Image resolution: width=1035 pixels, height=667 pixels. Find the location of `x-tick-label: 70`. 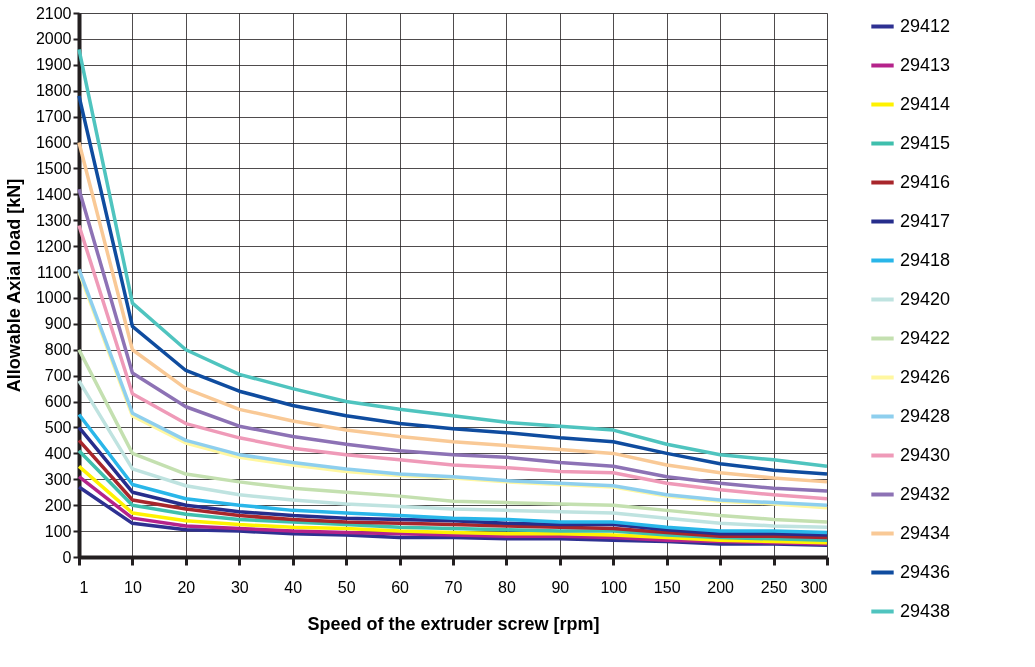

x-tick-label: 70 is located at coordinates (453, 587).